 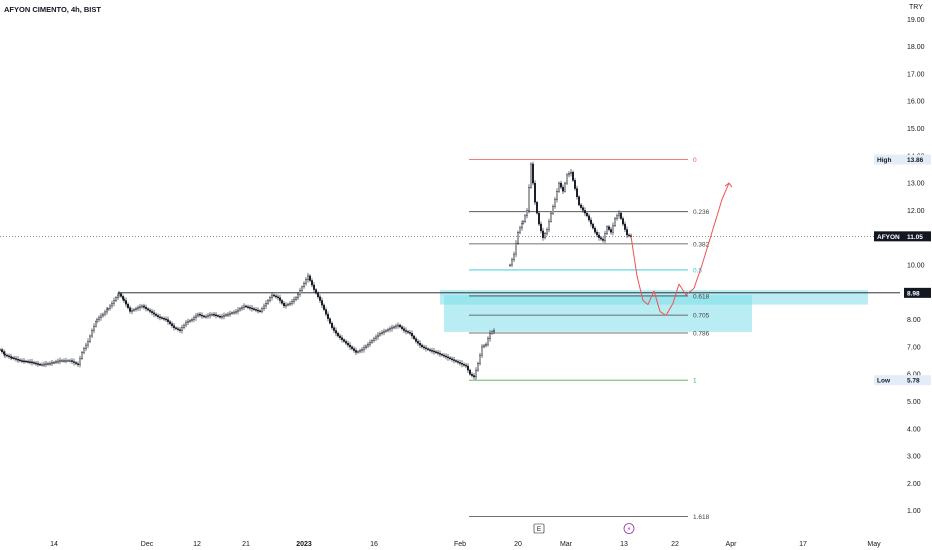 I want to click on x-tick-label-8: Mar, so click(x=566, y=544).